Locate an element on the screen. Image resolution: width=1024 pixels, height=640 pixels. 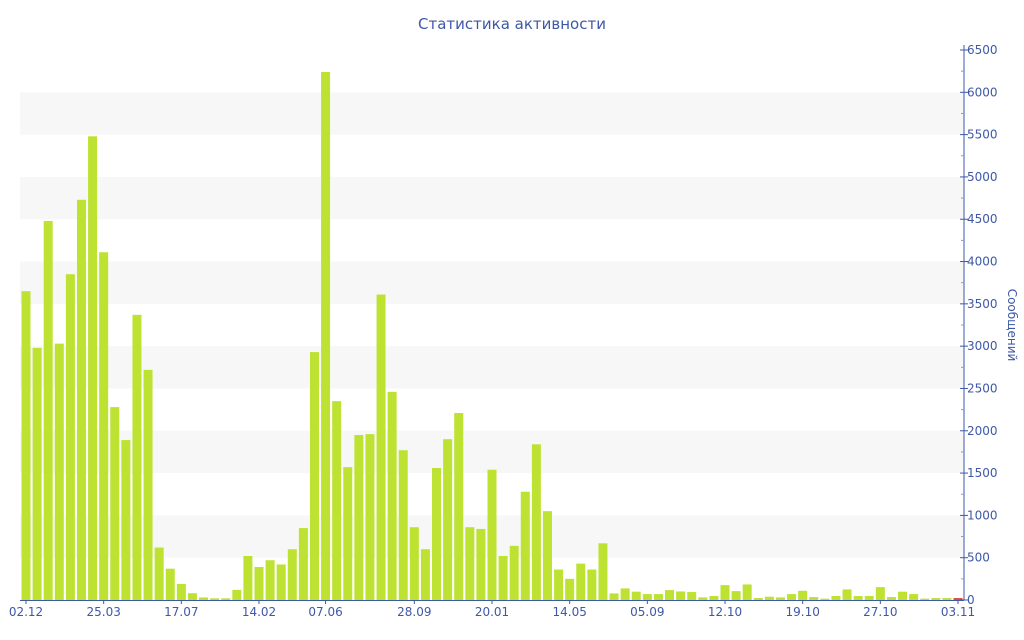
y-axis-label: Сообщений is located at coordinates (1012, 325).